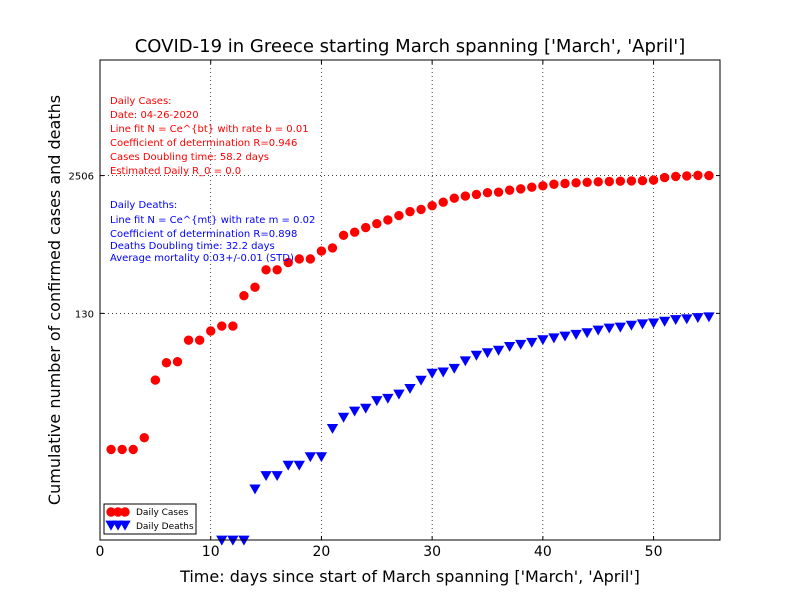 The height and width of the screenshot is (600, 800). Describe the element at coordinates (162, 513) in the screenshot. I see `legend-label-cases: Daily Cases` at that location.